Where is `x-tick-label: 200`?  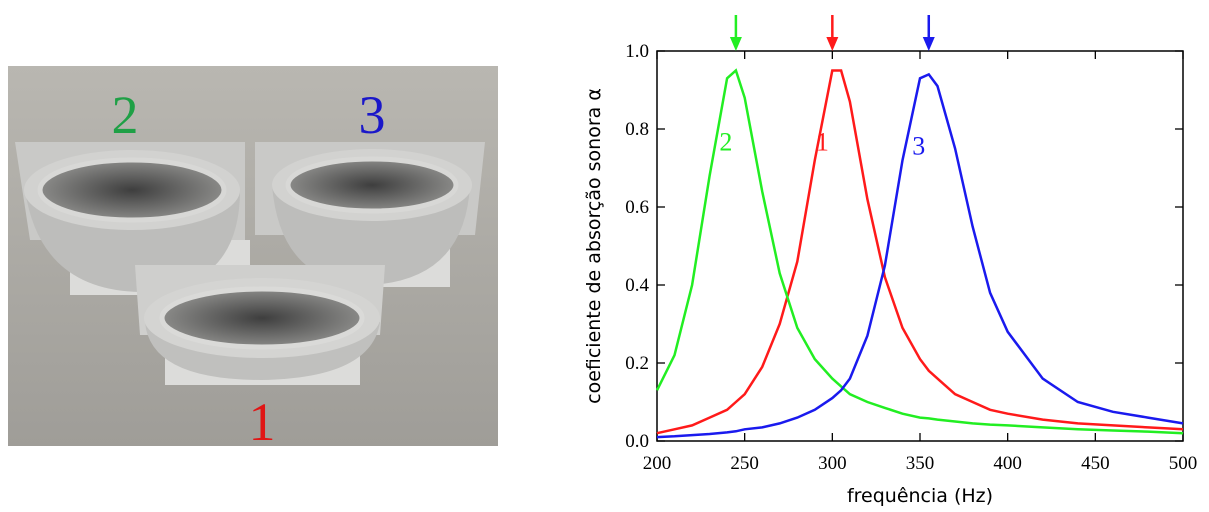
x-tick-label: 200 is located at coordinates (657, 463).